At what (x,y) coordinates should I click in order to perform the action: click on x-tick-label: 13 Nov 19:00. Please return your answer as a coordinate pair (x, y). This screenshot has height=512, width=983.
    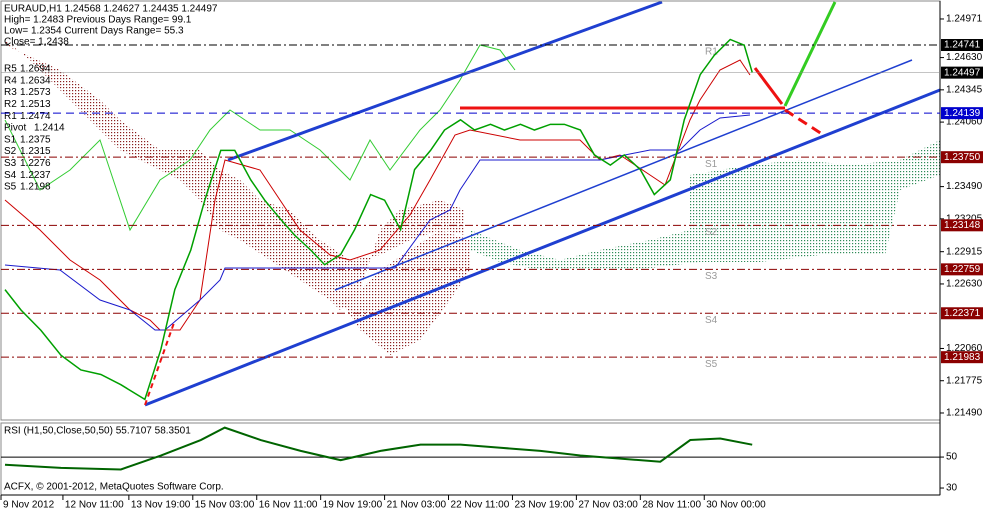
    Looking at the image, I should click on (161, 505).